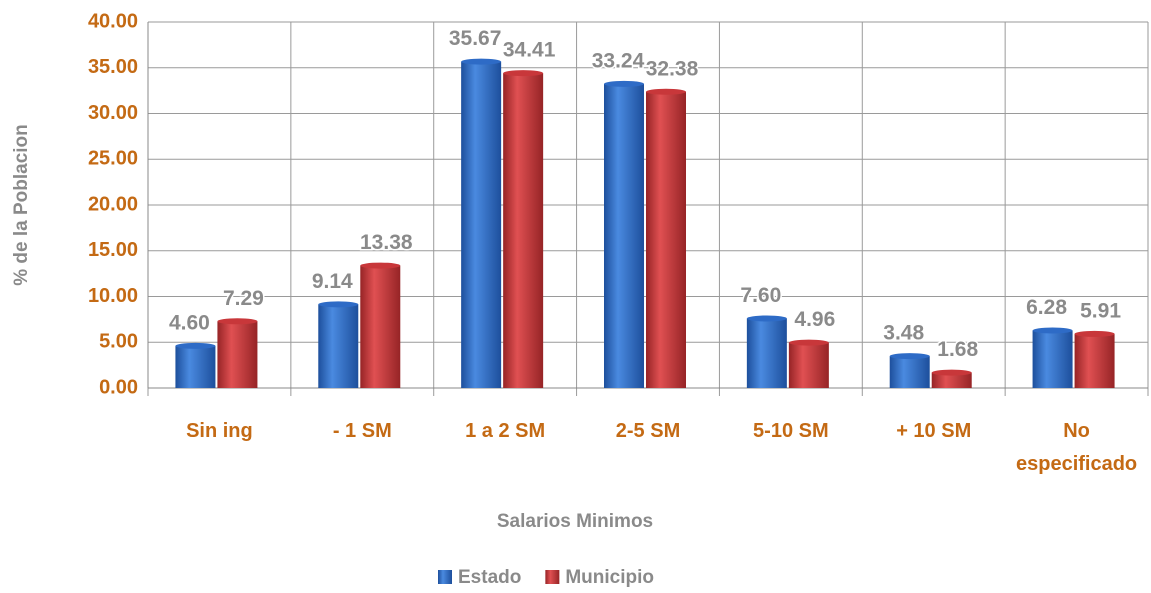 This screenshot has width=1151, height=593. I want to click on value-label: 5.91, so click(1100, 310).